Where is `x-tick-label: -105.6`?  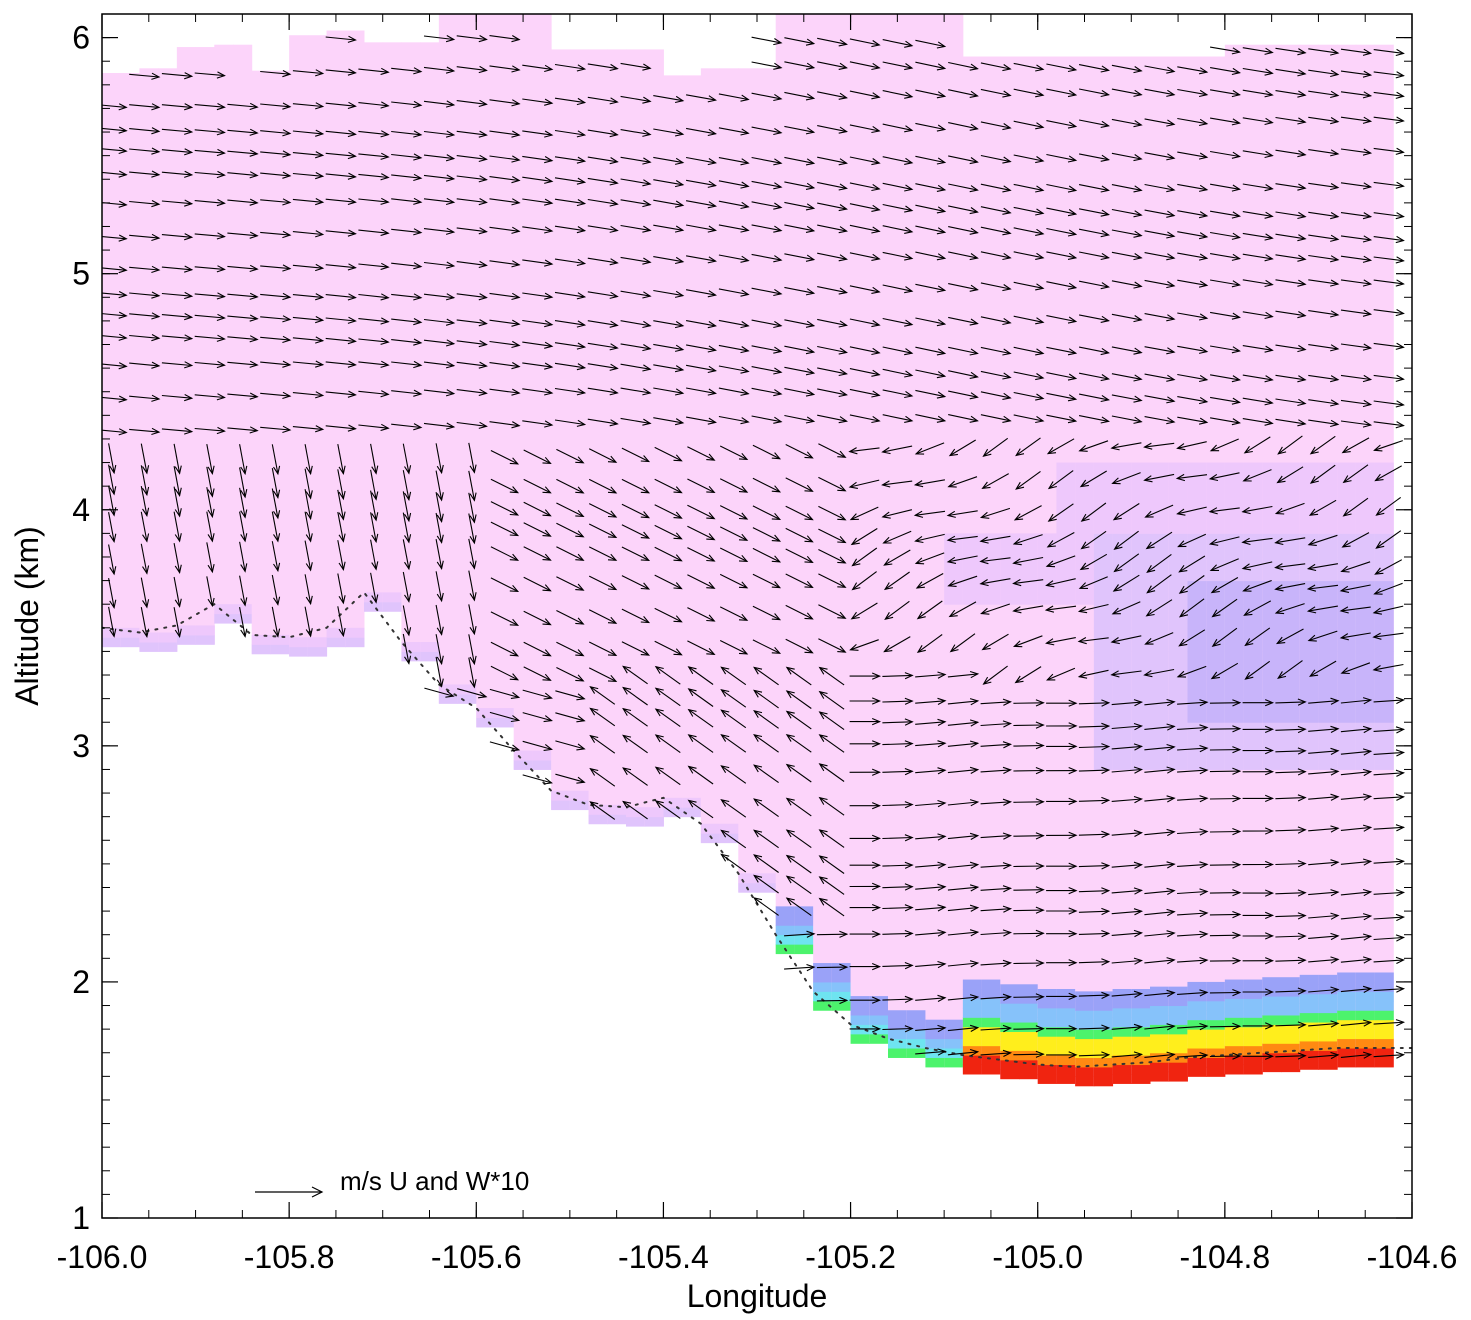
x-tick-label: -105.6 is located at coordinates (476, 1257).